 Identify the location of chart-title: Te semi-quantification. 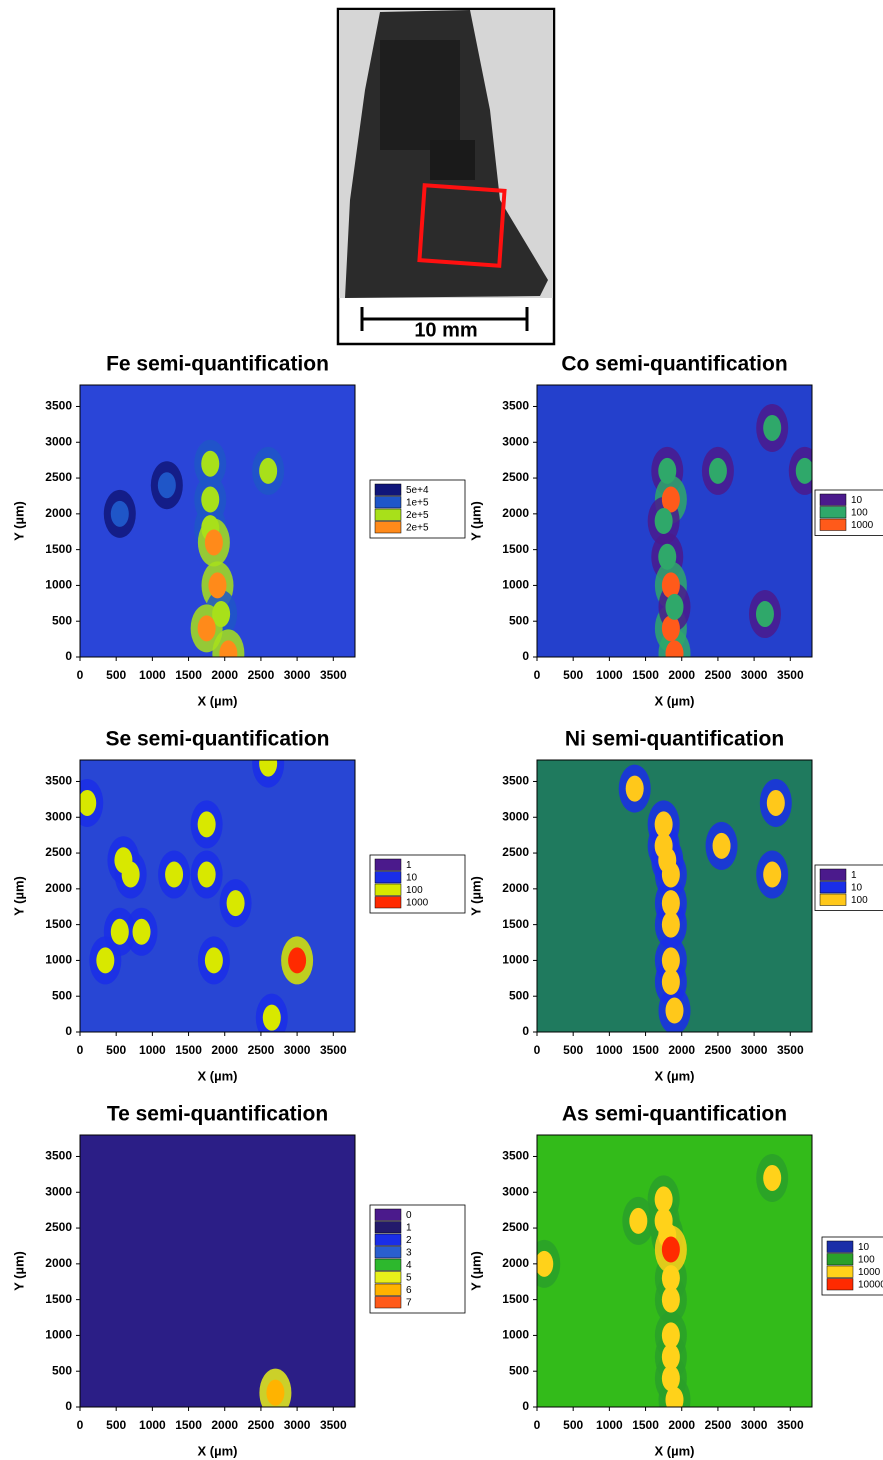
(217, 1114).